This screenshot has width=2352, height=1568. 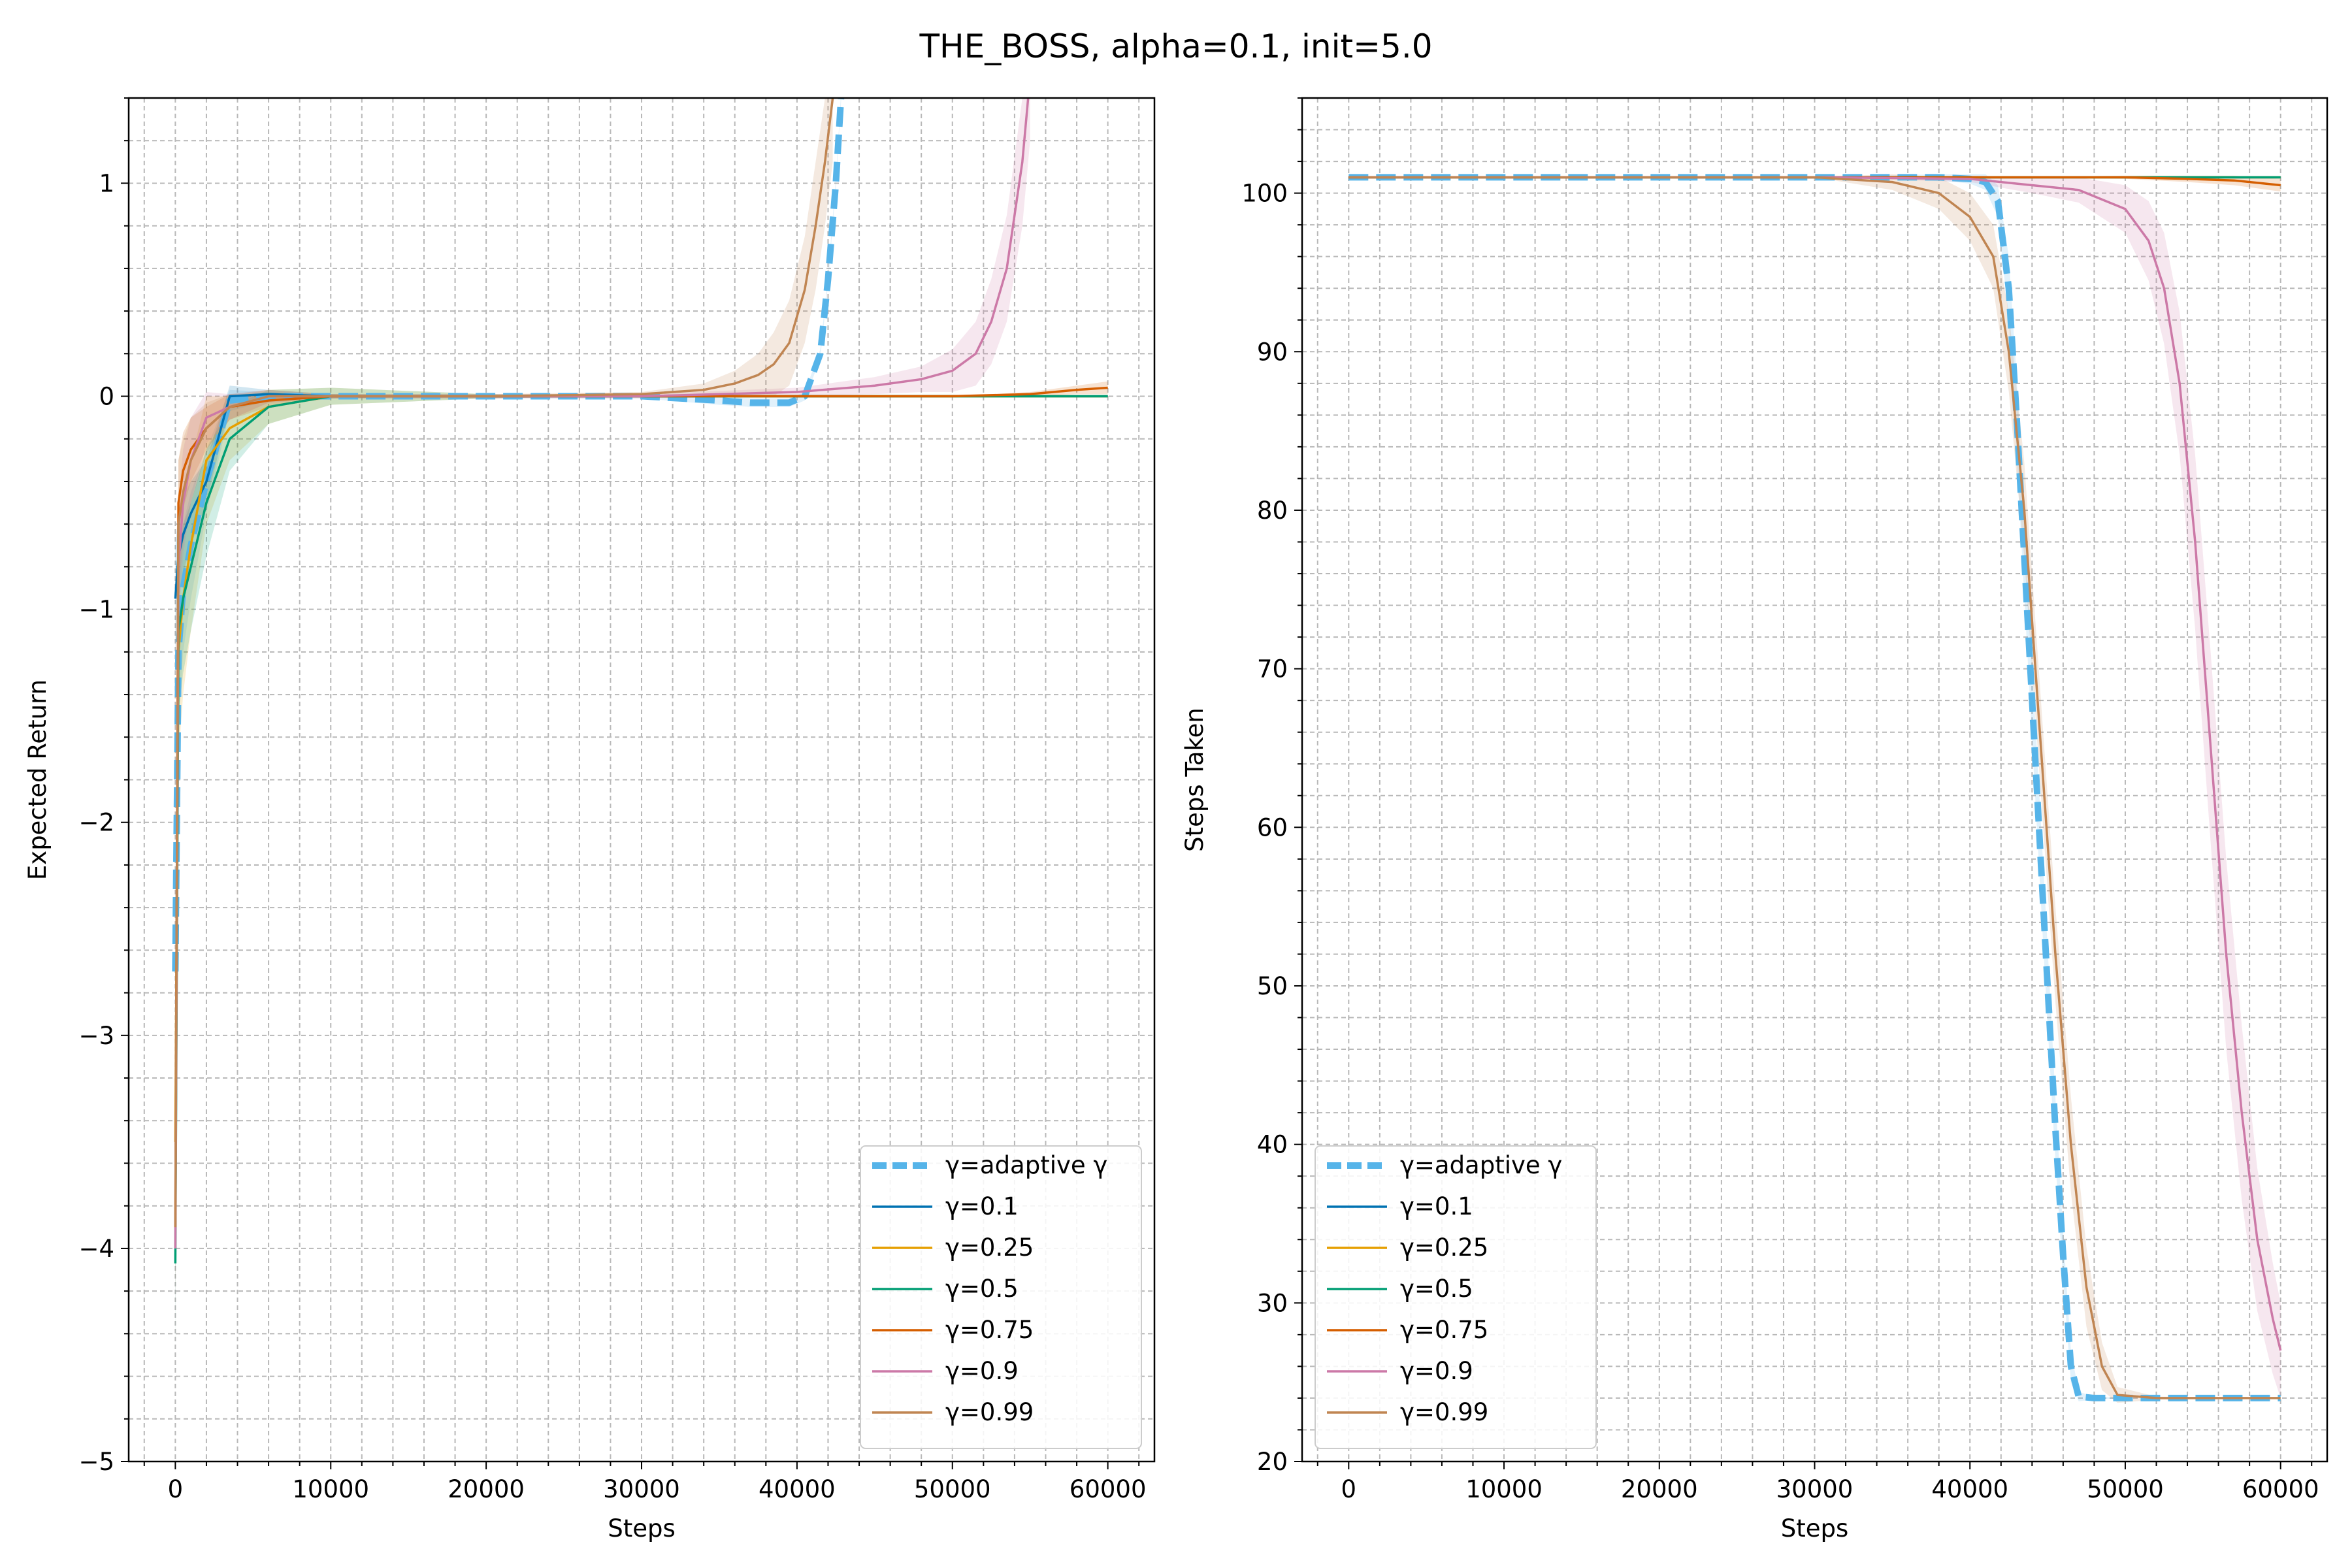 What do you see at coordinates (1272, 511) in the screenshot?
I see `y-tick-label: 80` at bounding box center [1272, 511].